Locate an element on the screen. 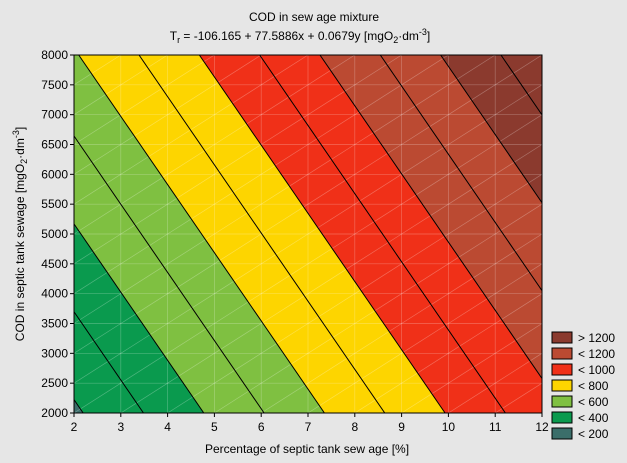 The height and width of the screenshot is (463, 627). y-tick-label: 7500 is located at coordinates (54, 85).